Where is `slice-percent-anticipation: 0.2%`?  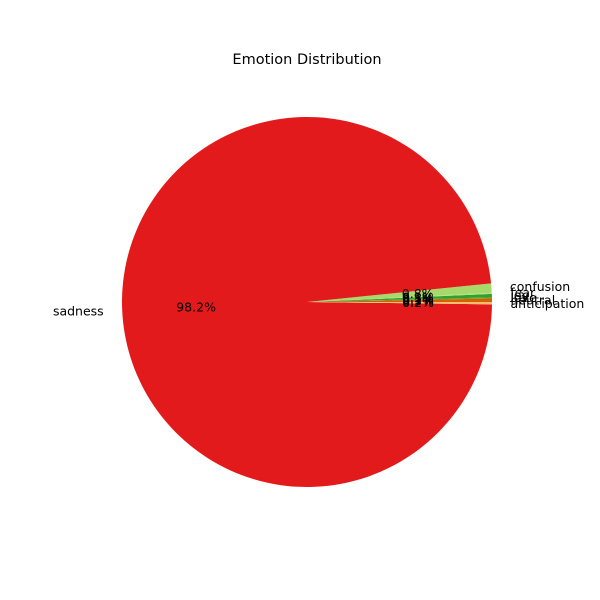 slice-percent-anticipation: 0.2% is located at coordinates (418, 302).